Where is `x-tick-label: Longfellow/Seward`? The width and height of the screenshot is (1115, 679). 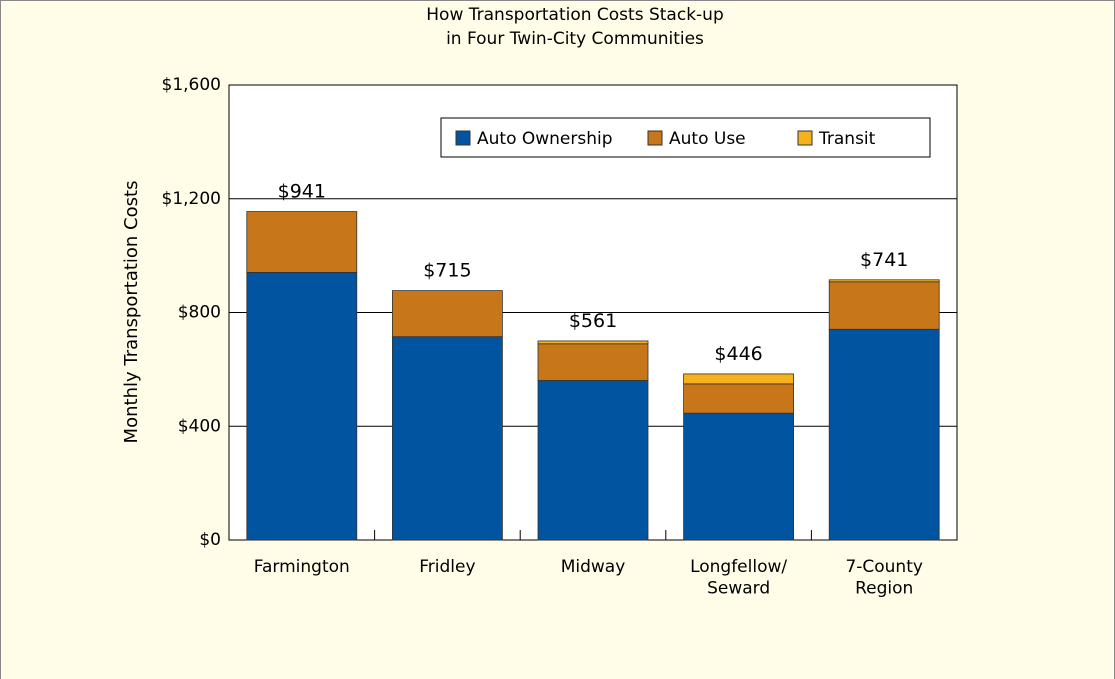 x-tick-label: Longfellow/Seward is located at coordinates (738, 577).